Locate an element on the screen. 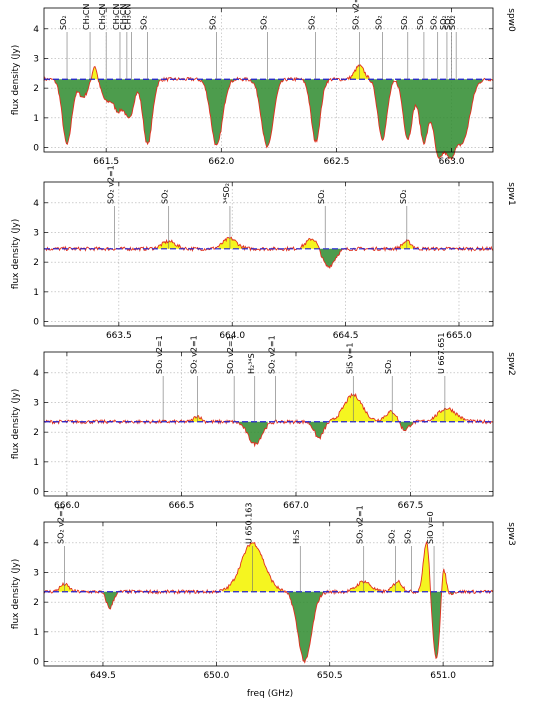 The image size is (538, 704). x-tick-label: 661.5 is located at coordinates (106, 162).